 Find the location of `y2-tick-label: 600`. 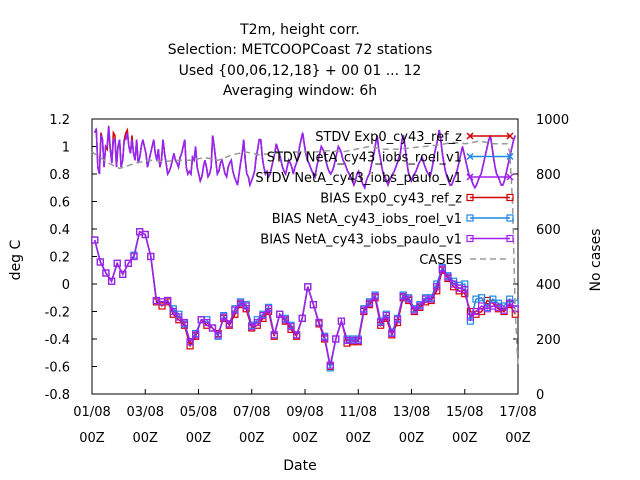

y2-tick-label: 600 is located at coordinates (548, 230).